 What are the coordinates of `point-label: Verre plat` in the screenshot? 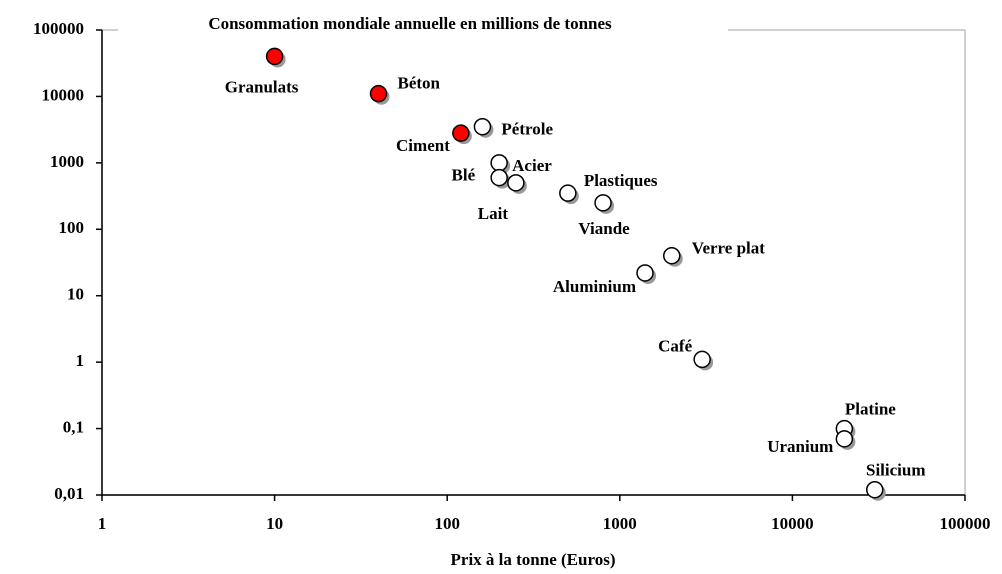 It's located at (729, 248).